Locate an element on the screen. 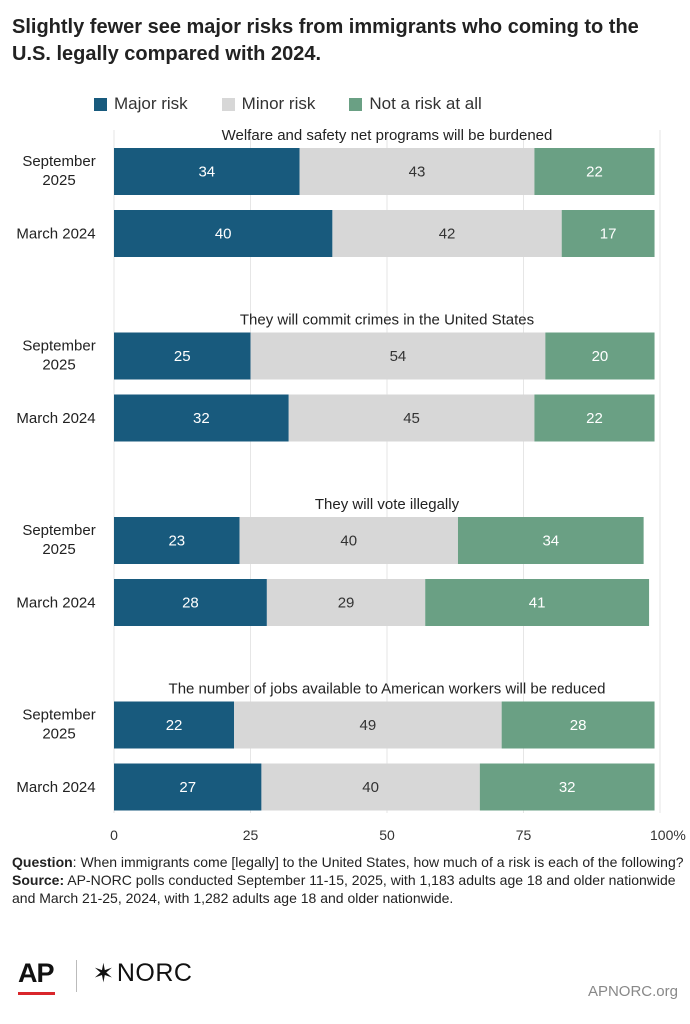  legend-item-minor-risk: Minor risk is located at coordinates (268, 104).